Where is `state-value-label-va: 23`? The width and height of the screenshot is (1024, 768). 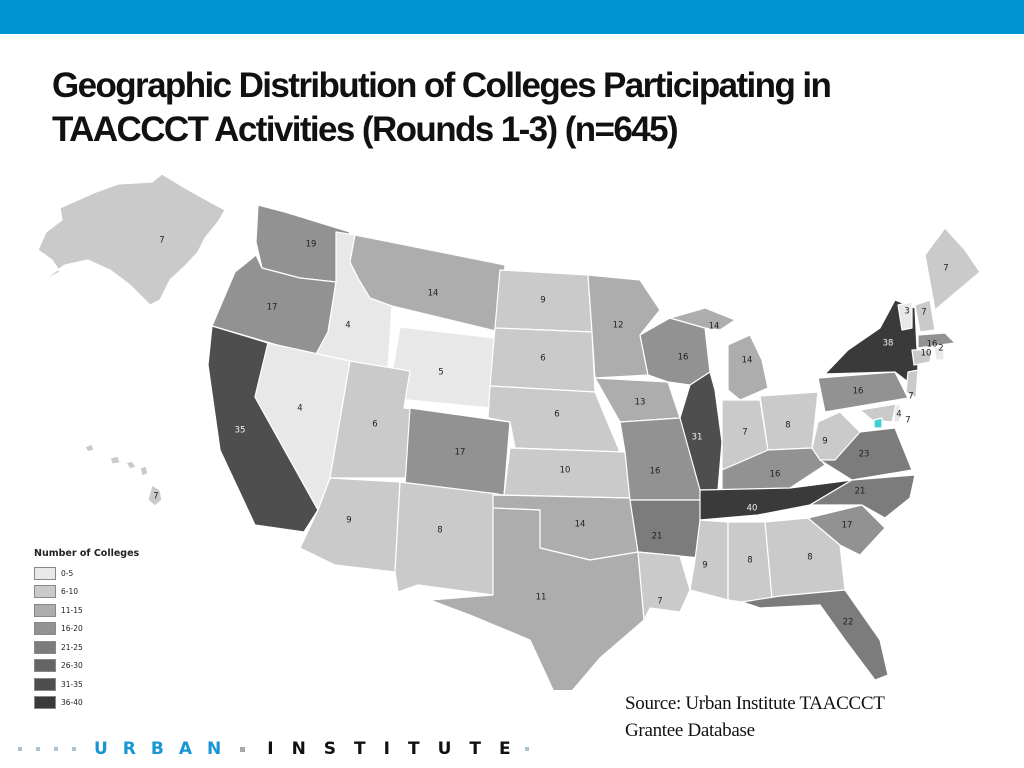 state-value-label-va: 23 is located at coordinates (864, 455).